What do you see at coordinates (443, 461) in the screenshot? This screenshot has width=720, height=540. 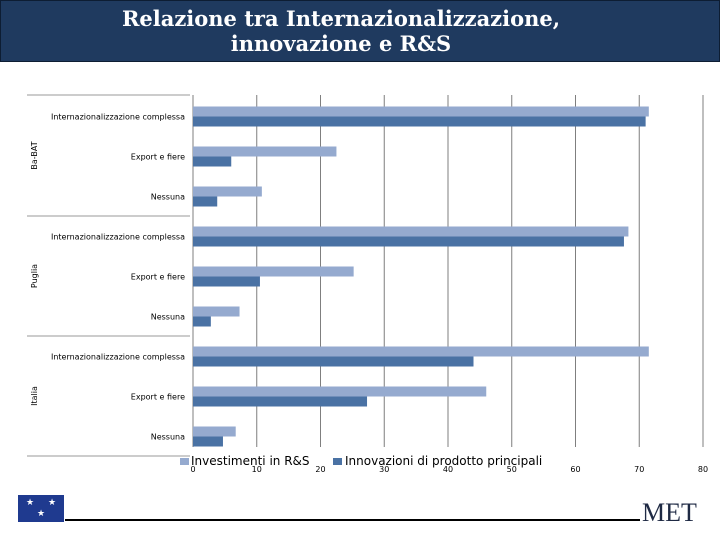 I see `legend-label-innov: Innovazioni di prodotto principali` at bounding box center [443, 461].